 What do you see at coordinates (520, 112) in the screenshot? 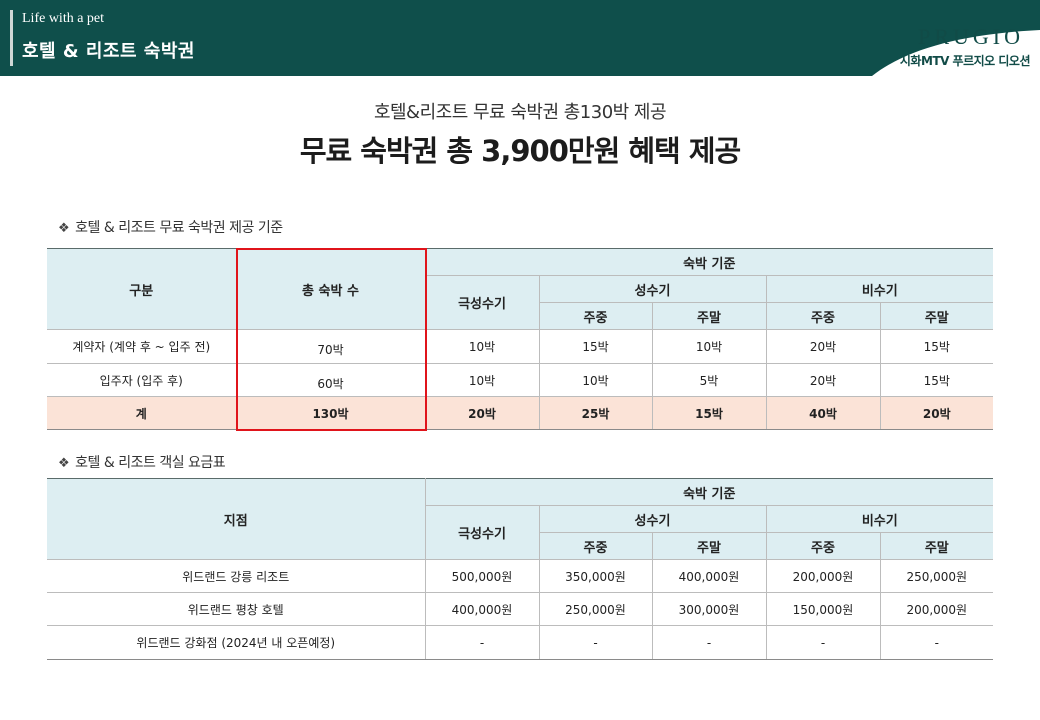
I see `intro-line: 호텔&리조트 무료 숙박권 총130박 제공` at bounding box center [520, 112].